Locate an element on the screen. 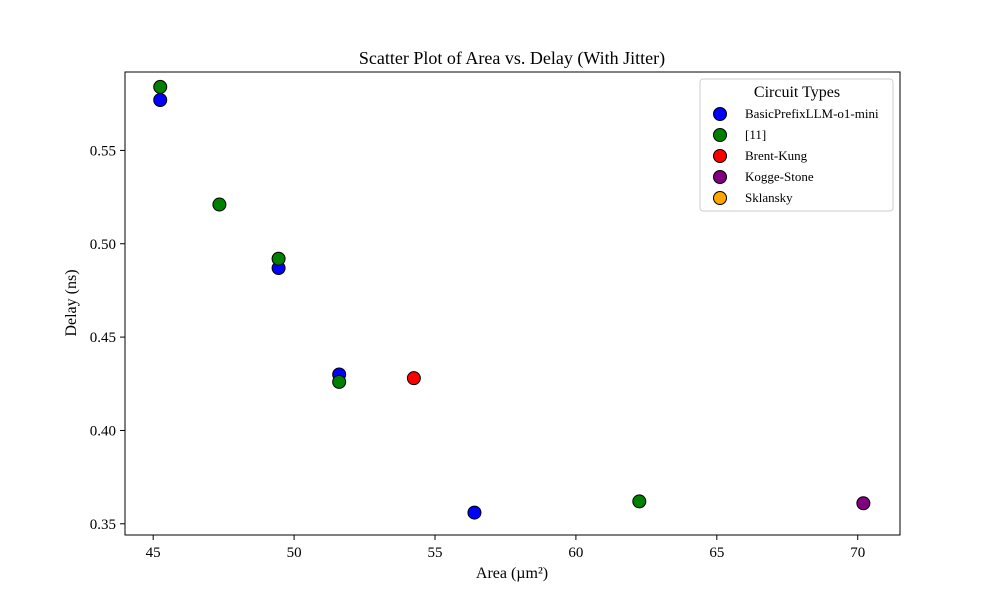 The image size is (1000, 600). legend-label: [11] is located at coordinates (755, 134).